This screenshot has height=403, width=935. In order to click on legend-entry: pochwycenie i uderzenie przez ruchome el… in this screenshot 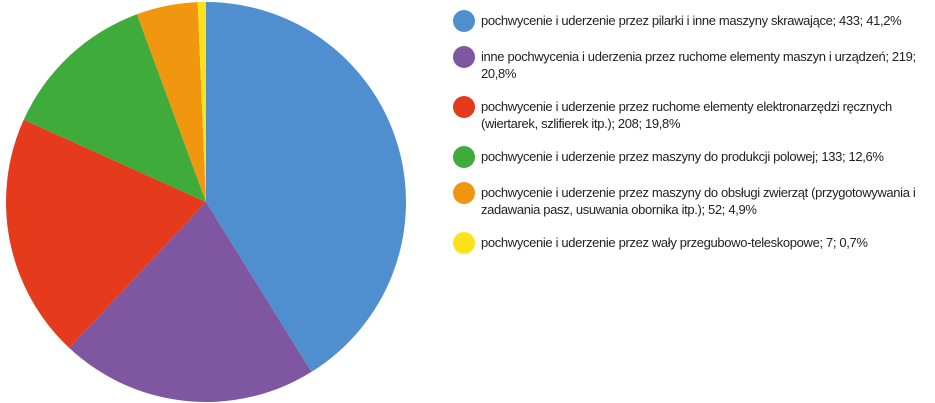, I will do `click(692, 114)`.